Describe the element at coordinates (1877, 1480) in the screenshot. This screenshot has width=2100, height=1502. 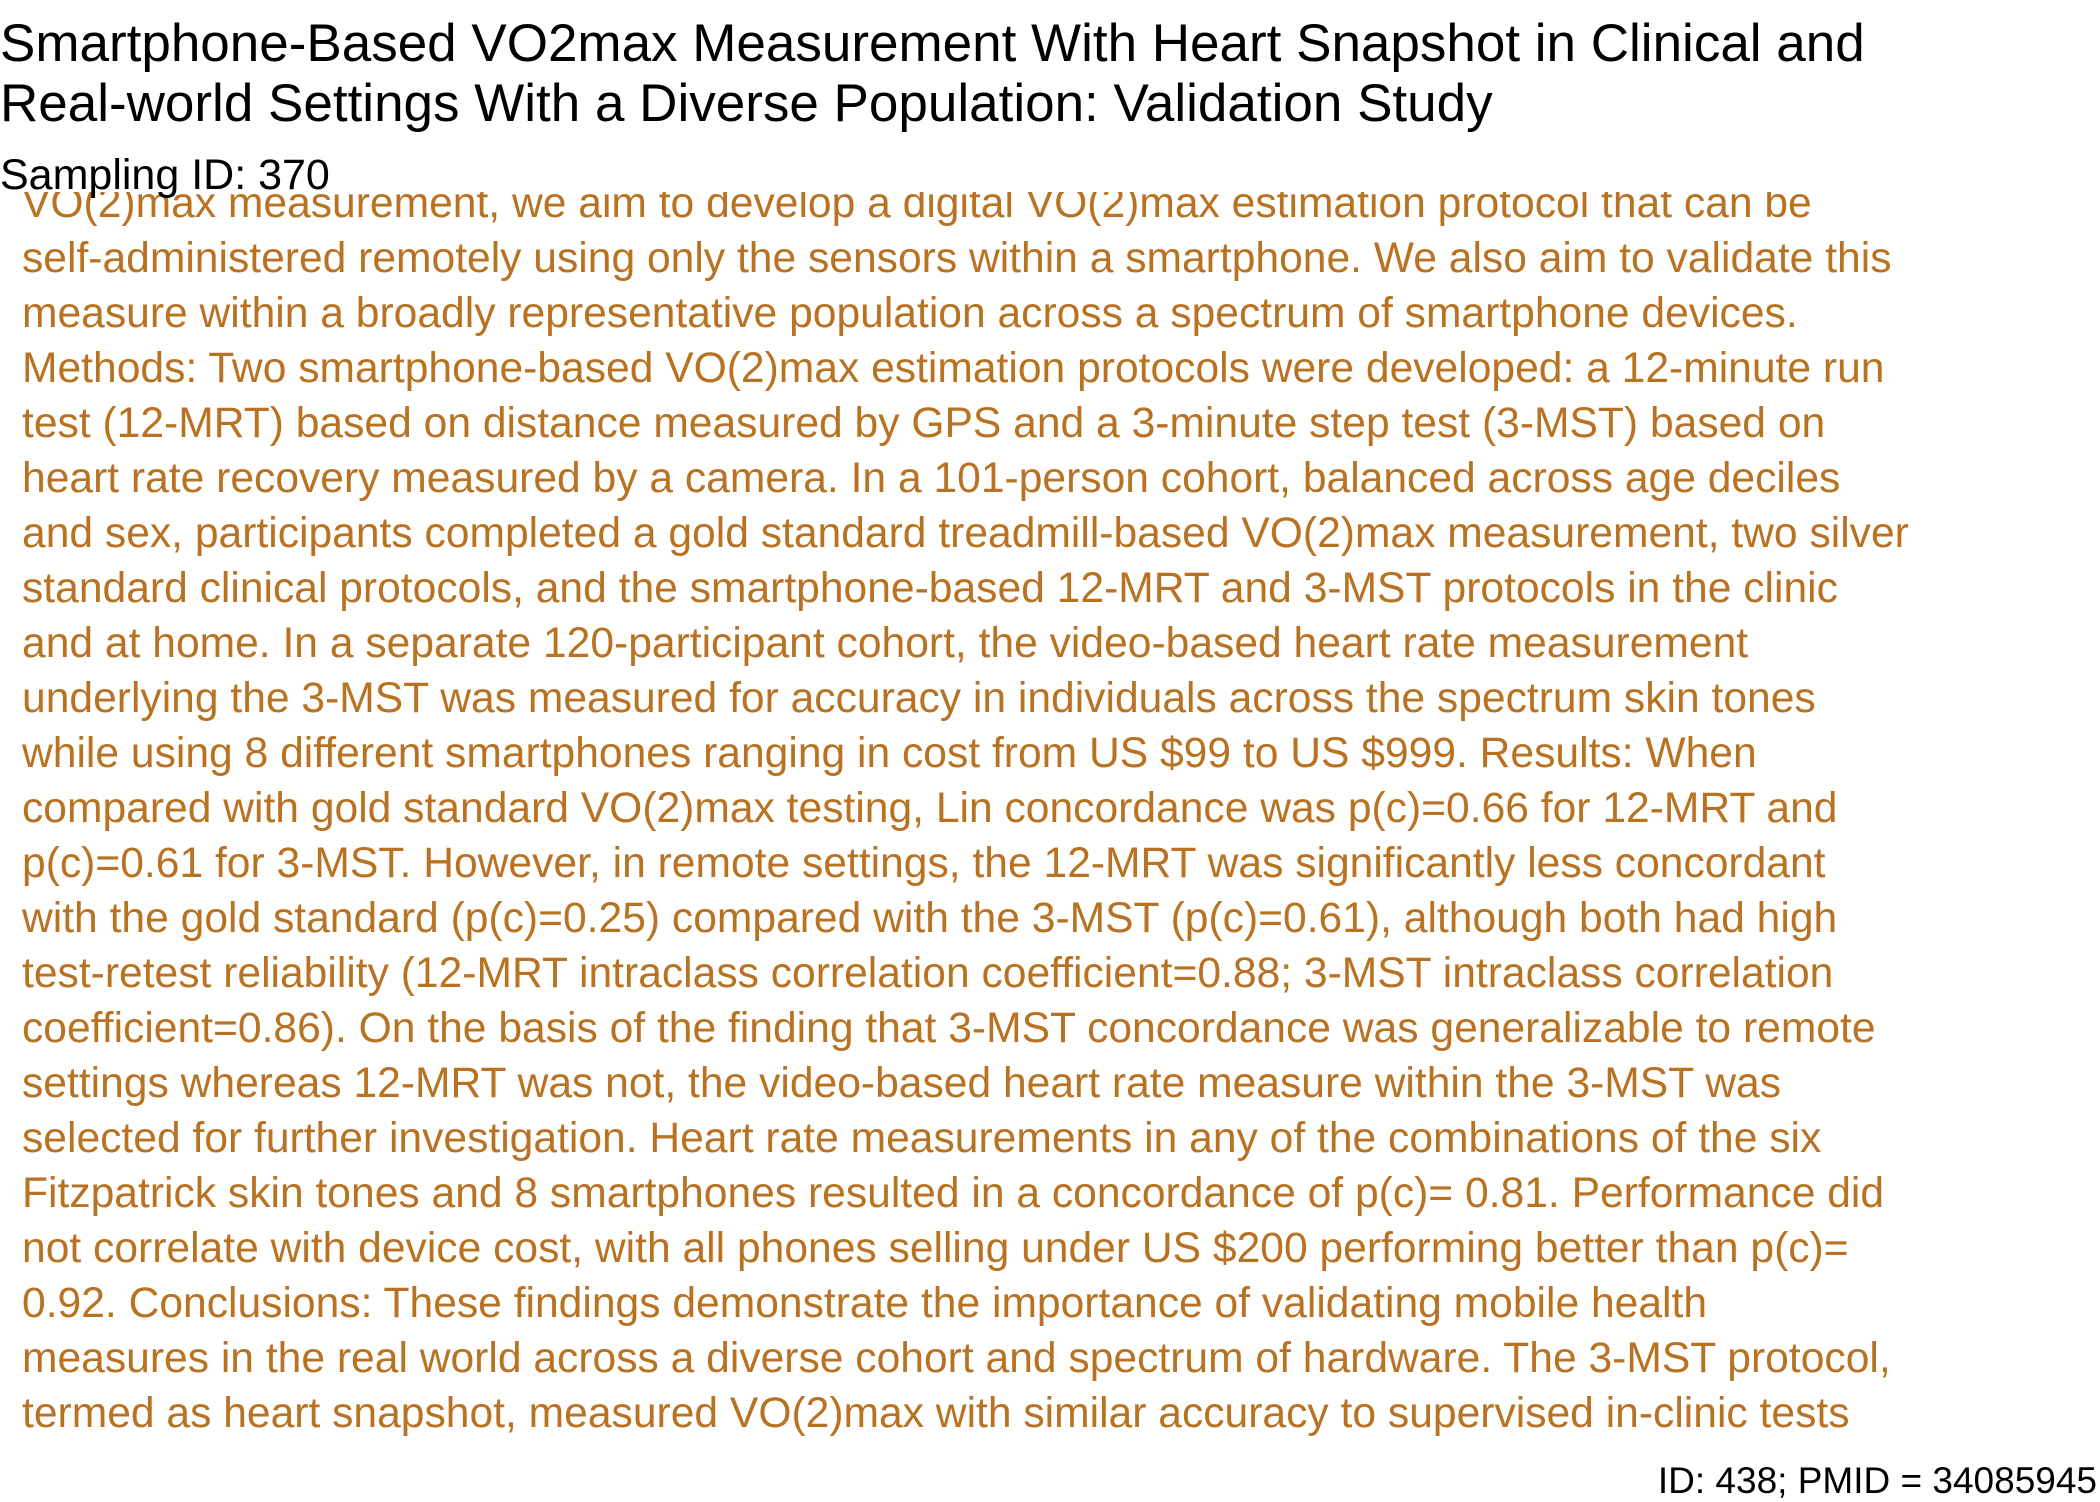
I see `footer-id-pmid: ID: 438; PMID = 34085945` at that location.